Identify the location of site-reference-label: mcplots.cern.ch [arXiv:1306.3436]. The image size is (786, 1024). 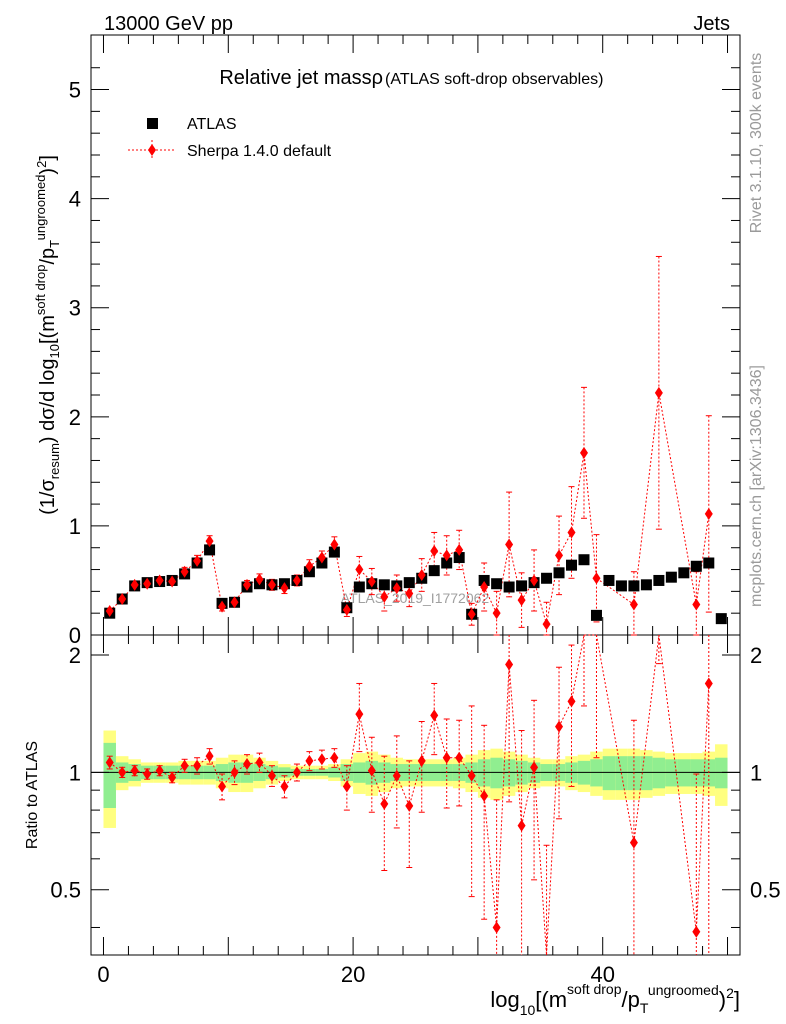
(756, 486).